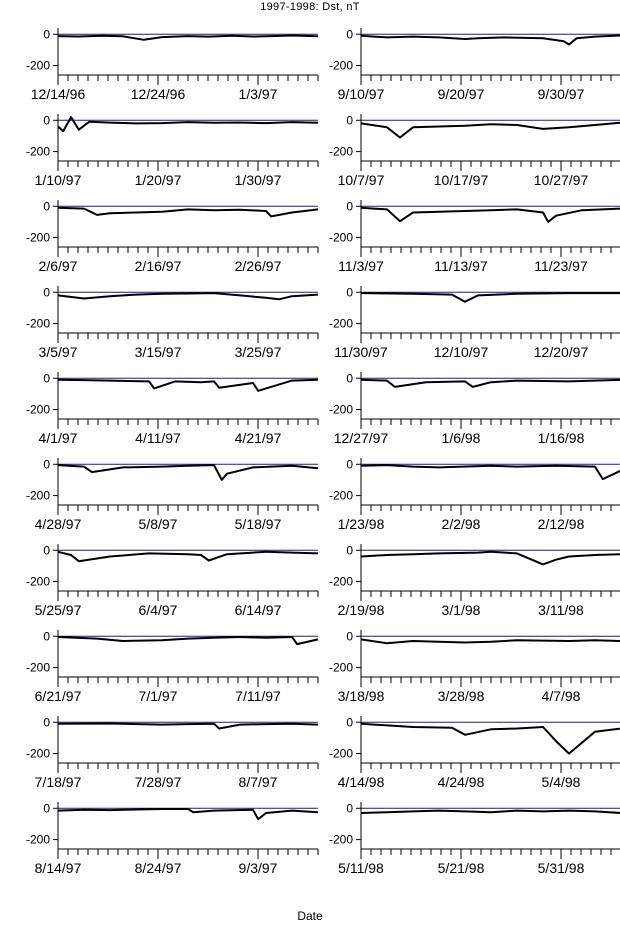  What do you see at coordinates (361, 868) in the screenshot?
I see `date-label: 5/11/98` at bounding box center [361, 868].